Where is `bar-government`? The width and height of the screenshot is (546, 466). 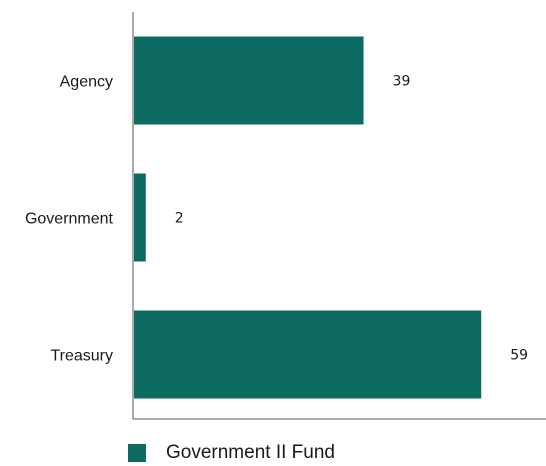
bar-government is located at coordinates (140, 217).